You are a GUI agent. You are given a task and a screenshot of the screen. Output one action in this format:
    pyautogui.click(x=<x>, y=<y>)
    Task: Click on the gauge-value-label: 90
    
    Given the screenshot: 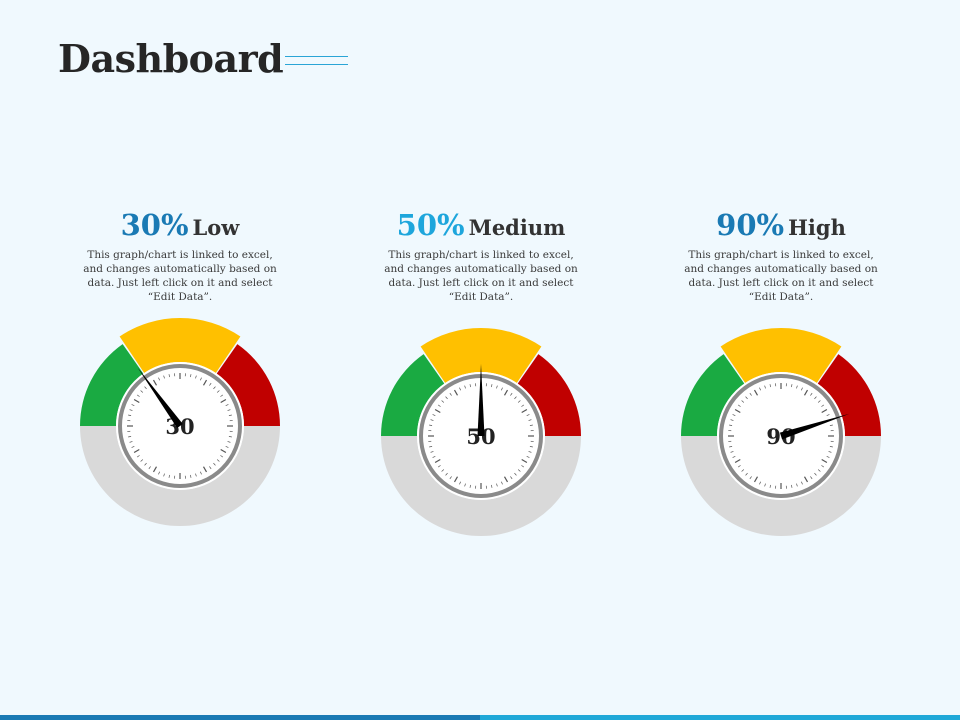 What is the action you would take?
    pyautogui.click(x=780, y=436)
    